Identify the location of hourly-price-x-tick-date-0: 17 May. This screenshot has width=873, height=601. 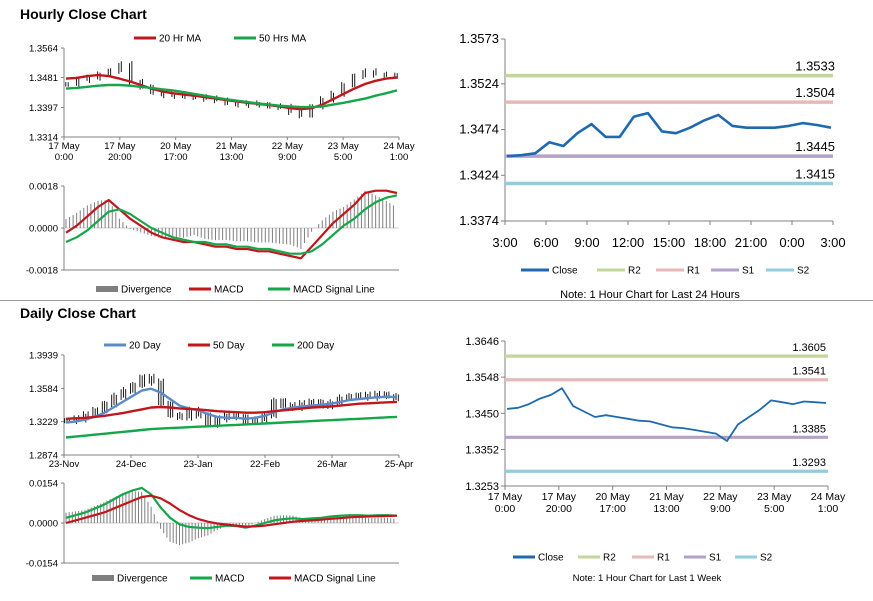
(63, 146).